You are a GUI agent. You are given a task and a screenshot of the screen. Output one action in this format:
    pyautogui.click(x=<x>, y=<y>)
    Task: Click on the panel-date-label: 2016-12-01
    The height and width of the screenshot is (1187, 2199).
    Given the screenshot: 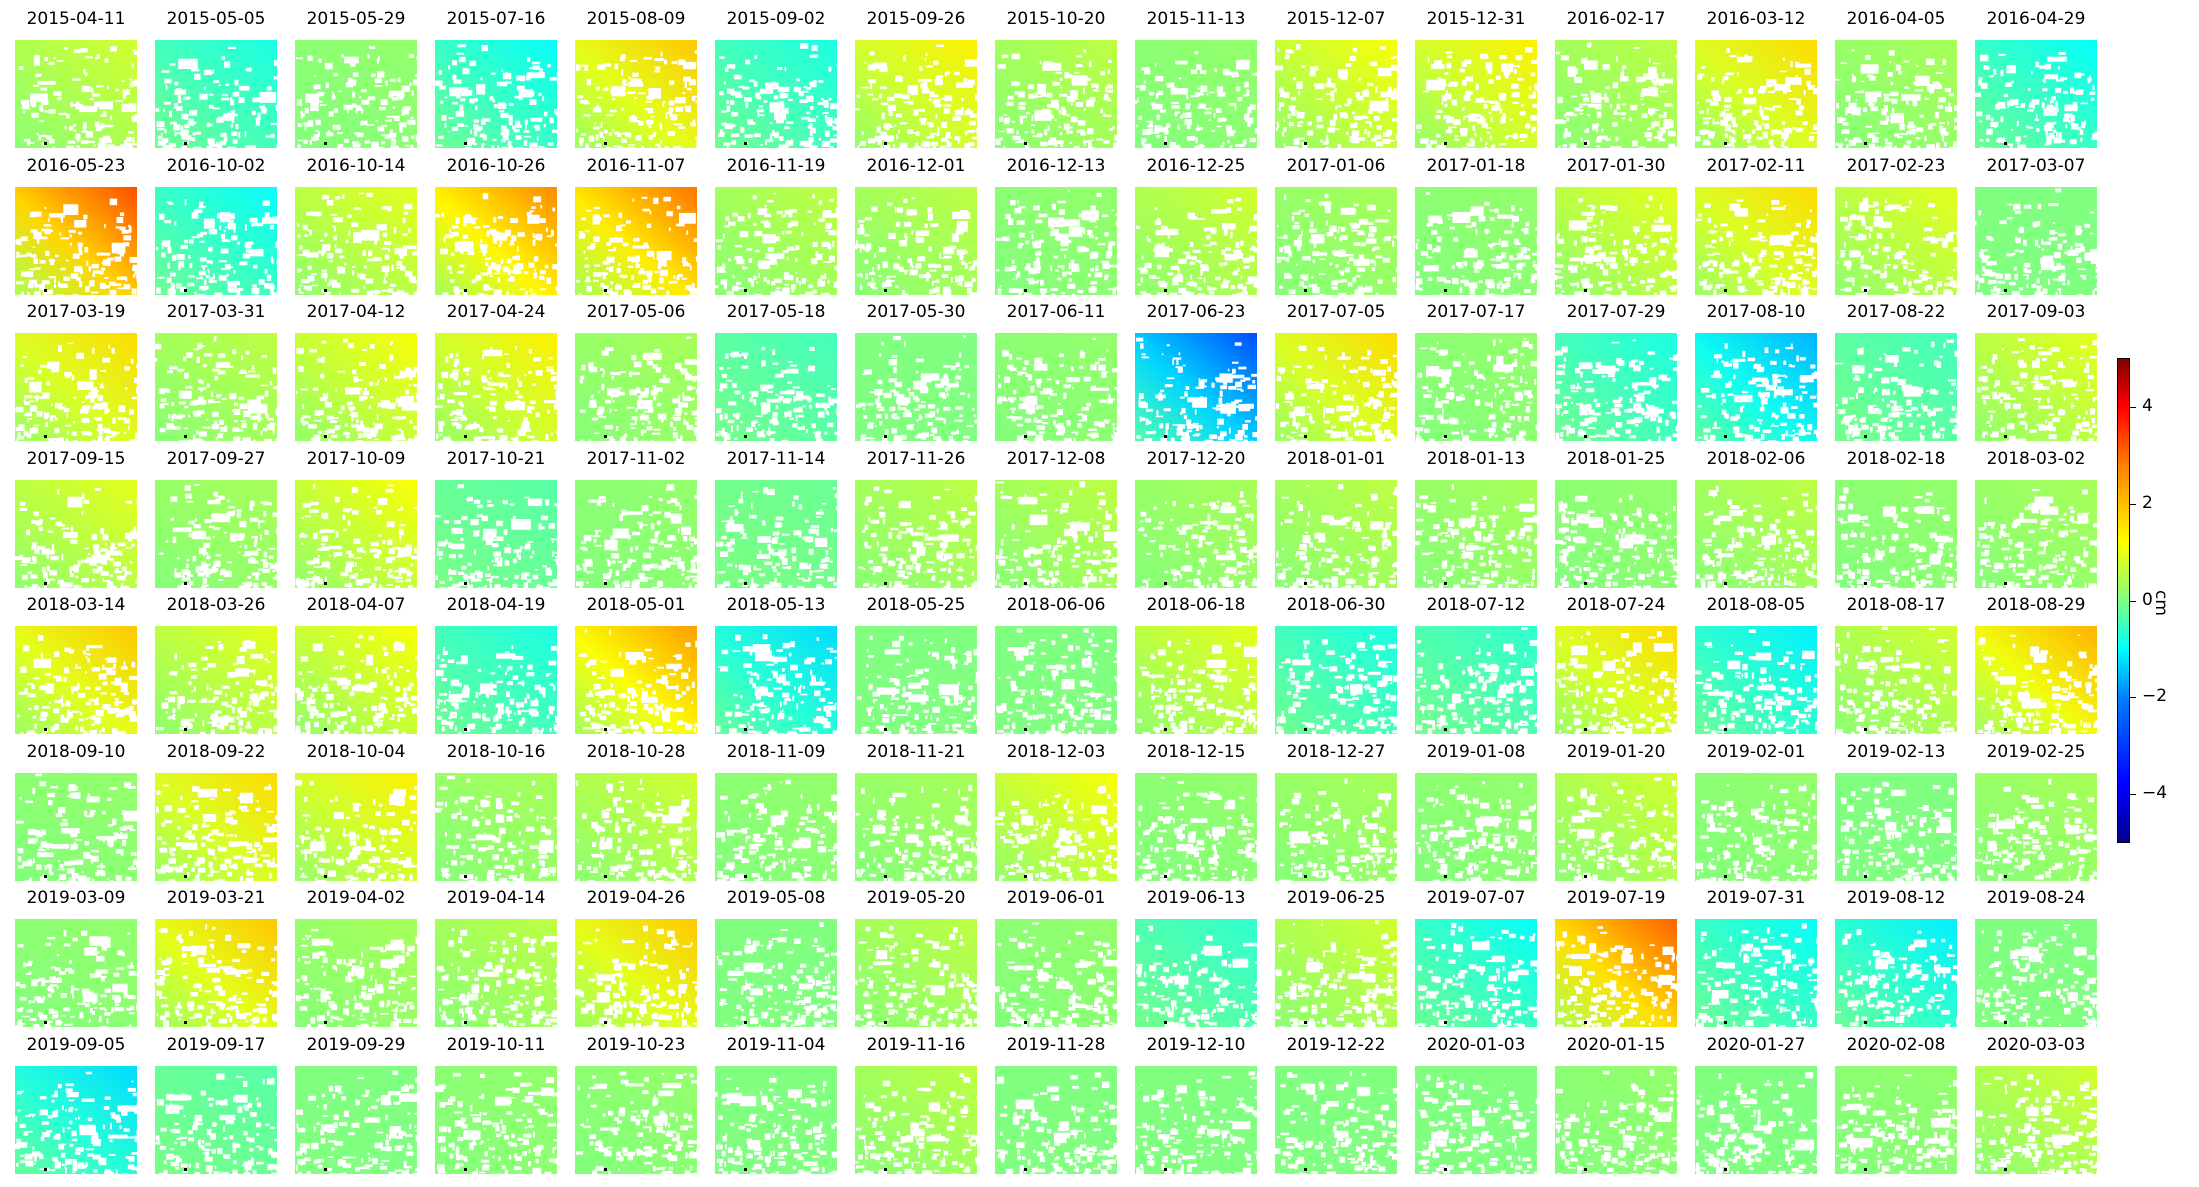 What is the action you would take?
    pyautogui.click(x=916, y=165)
    